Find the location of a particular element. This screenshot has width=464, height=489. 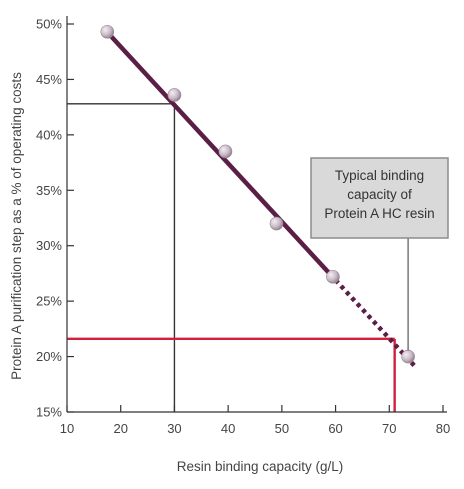

x-tick-label-30: 30 is located at coordinates (174, 428).